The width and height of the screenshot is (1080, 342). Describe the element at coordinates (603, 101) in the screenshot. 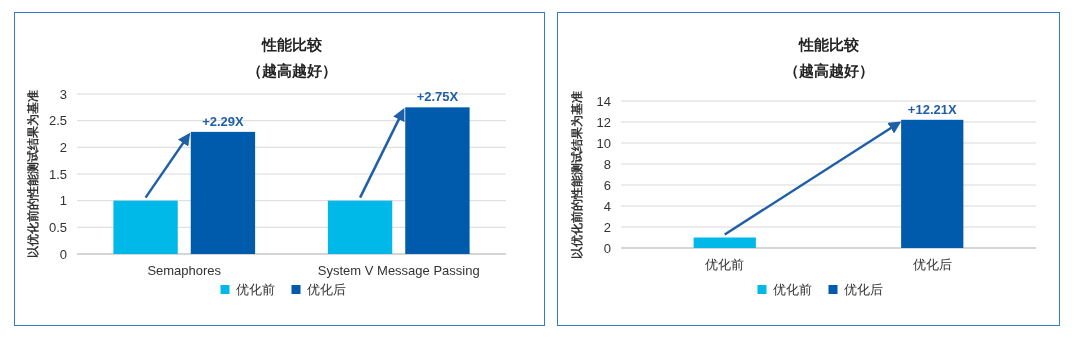

I see `y-tick-label: 14` at that location.